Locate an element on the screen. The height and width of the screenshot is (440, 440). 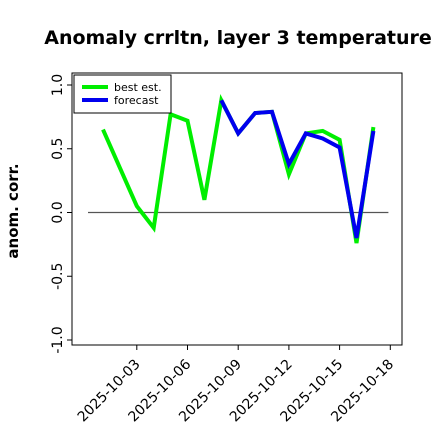
y-tick-label: 0.0 is located at coordinates (58, 212).